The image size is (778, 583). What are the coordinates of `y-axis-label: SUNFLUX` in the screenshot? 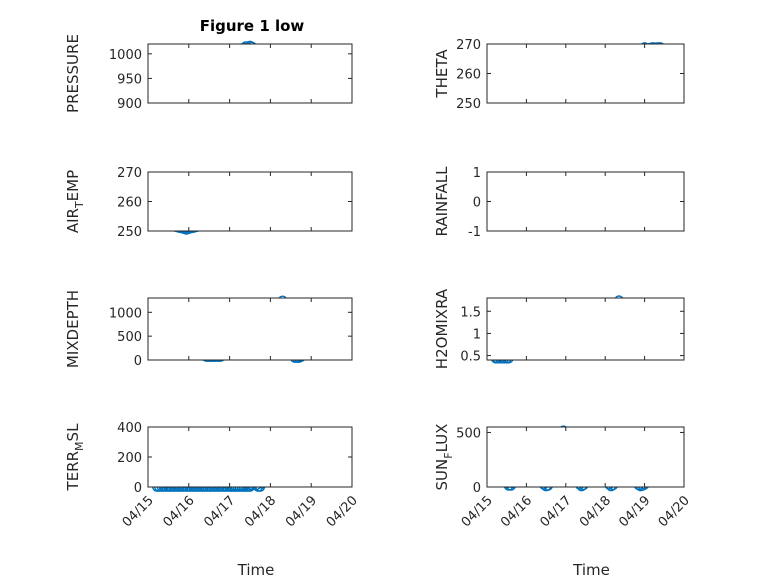 It's located at (444, 457).